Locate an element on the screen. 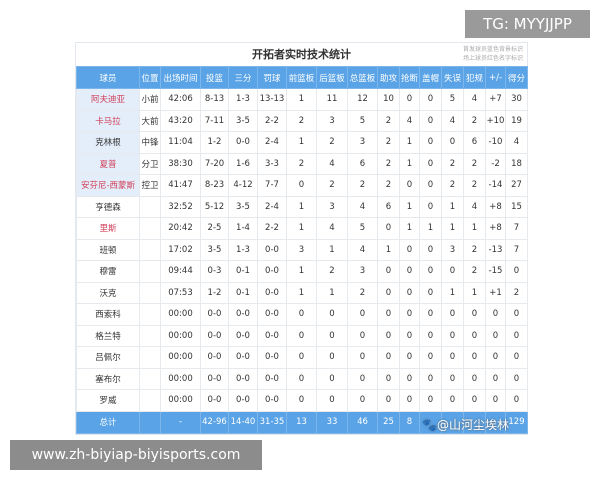  stat-cell: 42:06 is located at coordinates (180, 99).